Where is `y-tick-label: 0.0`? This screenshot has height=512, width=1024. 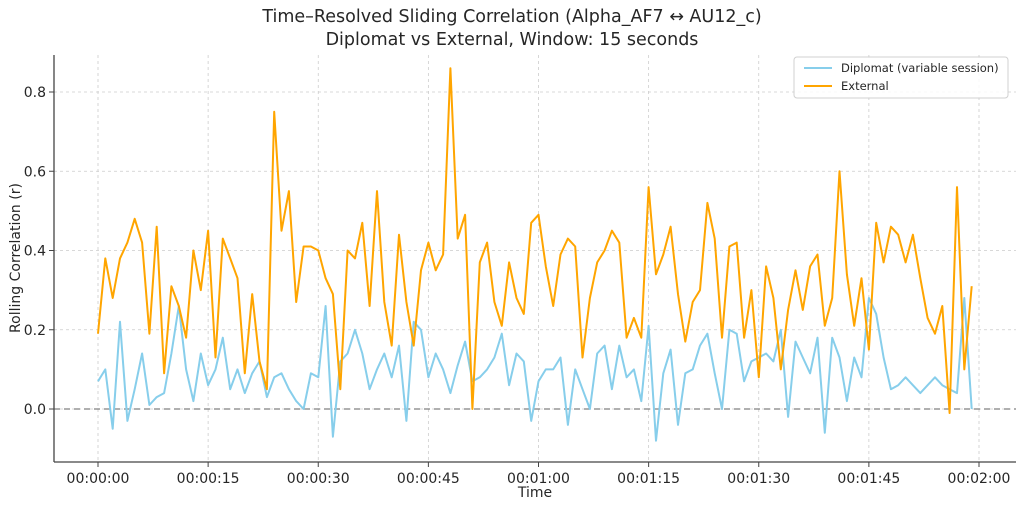 y-tick-label: 0.0 is located at coordinates (35, 410).